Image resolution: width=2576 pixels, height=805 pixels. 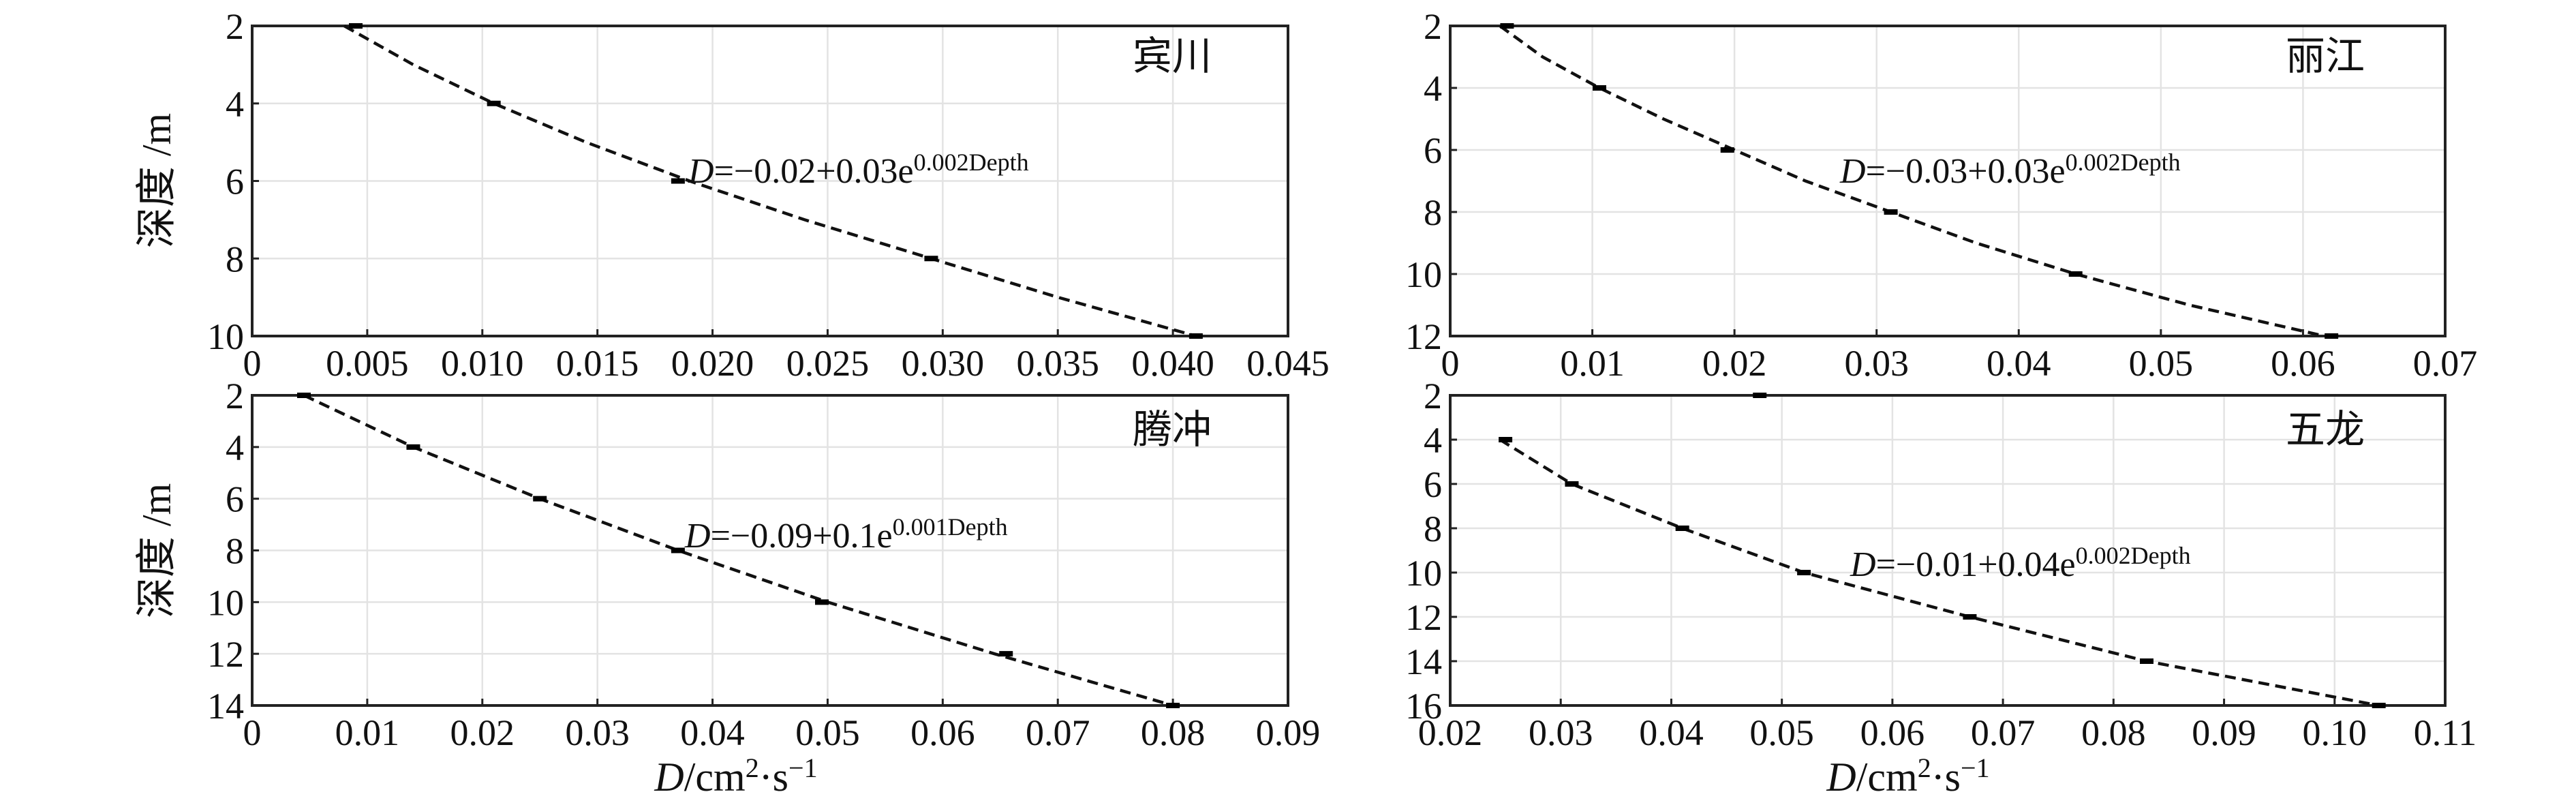 What do you see at coordinates (1057, 363) in the screenshot?
I see `x-tick-label: 0.035` at bounding box center [1057, 363].